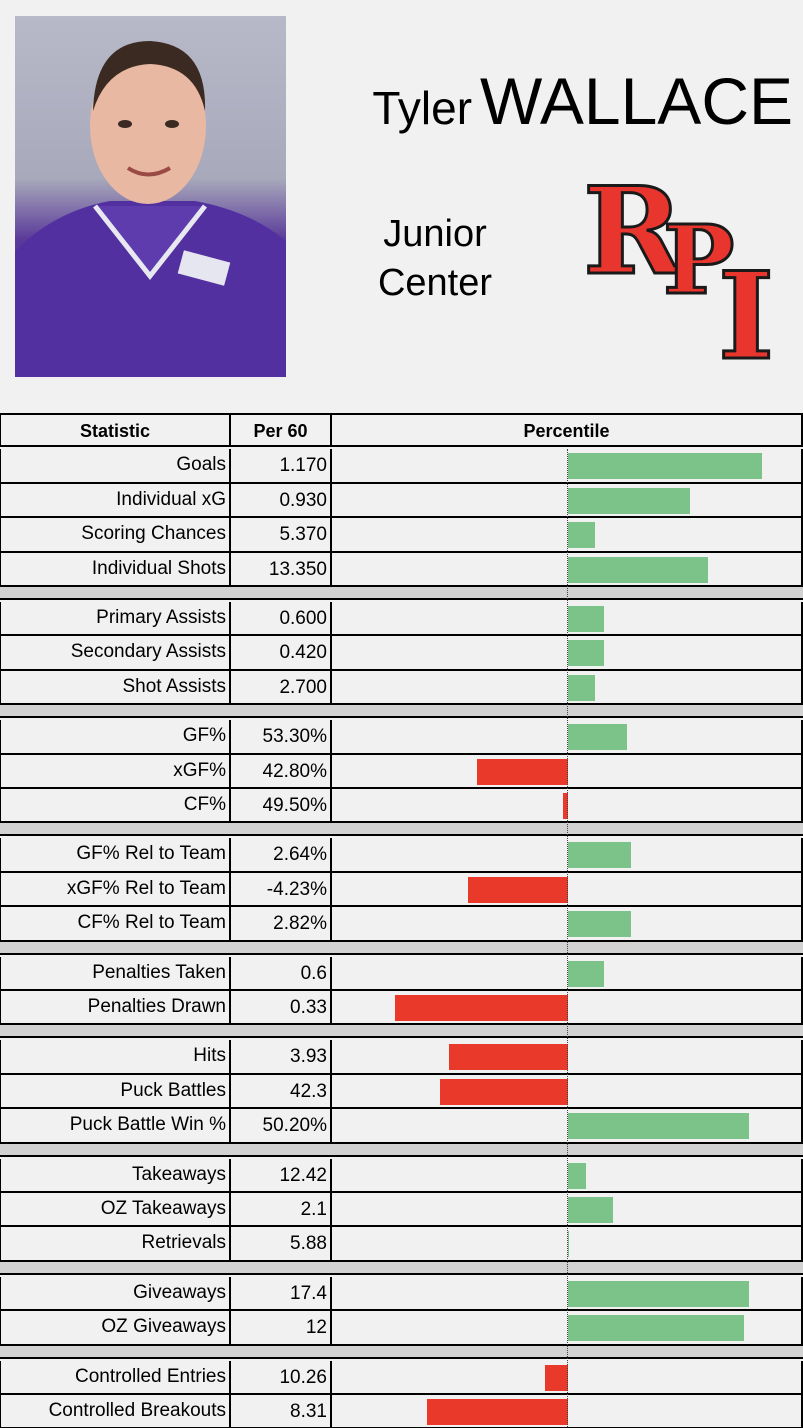 The image size is (803, 1428). I want to click on table-row: xGF% Rel to Team -4.23%, so click(401, 890).